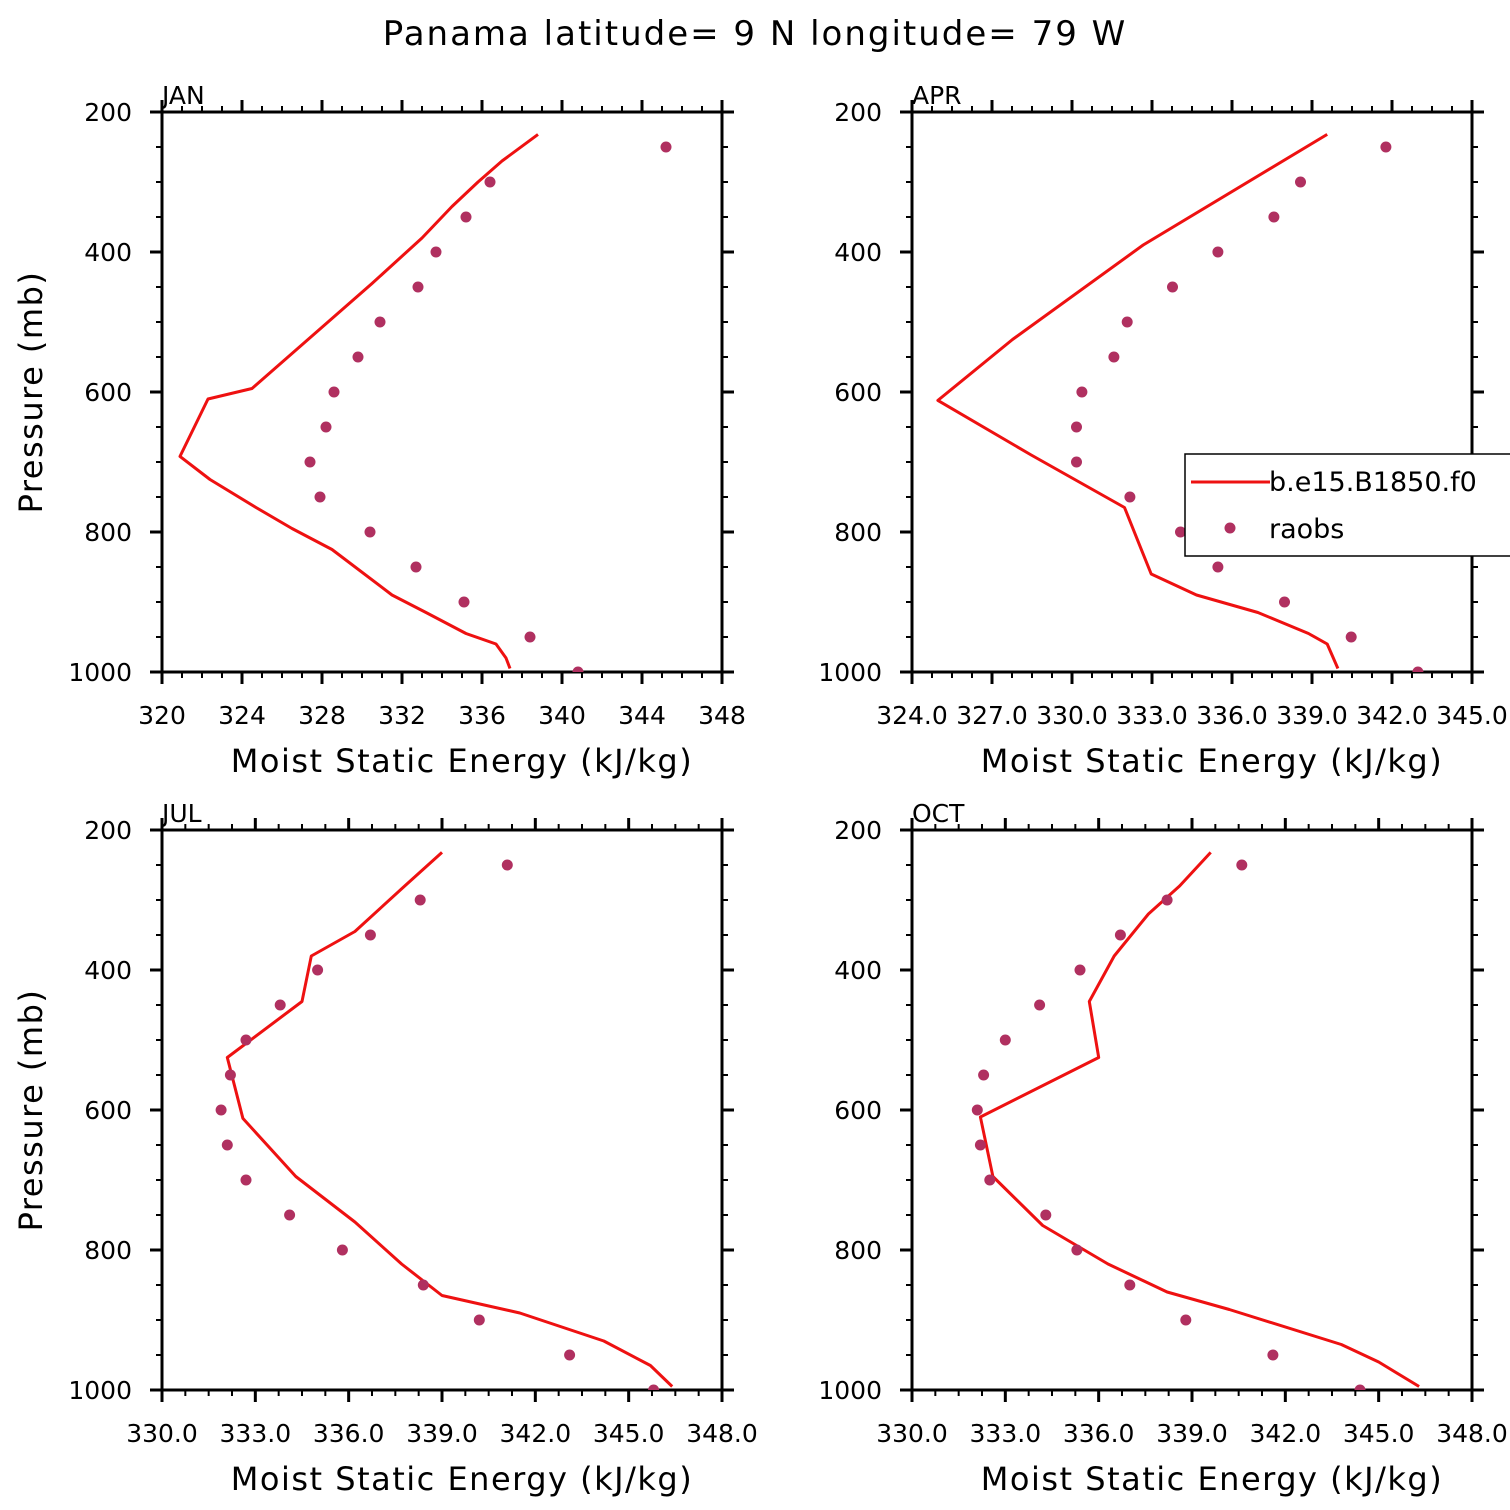 Image resolution: width=1510 pixels, height=1510 pixels. I want to click on x-tick-label: 324, so click(242, 715).